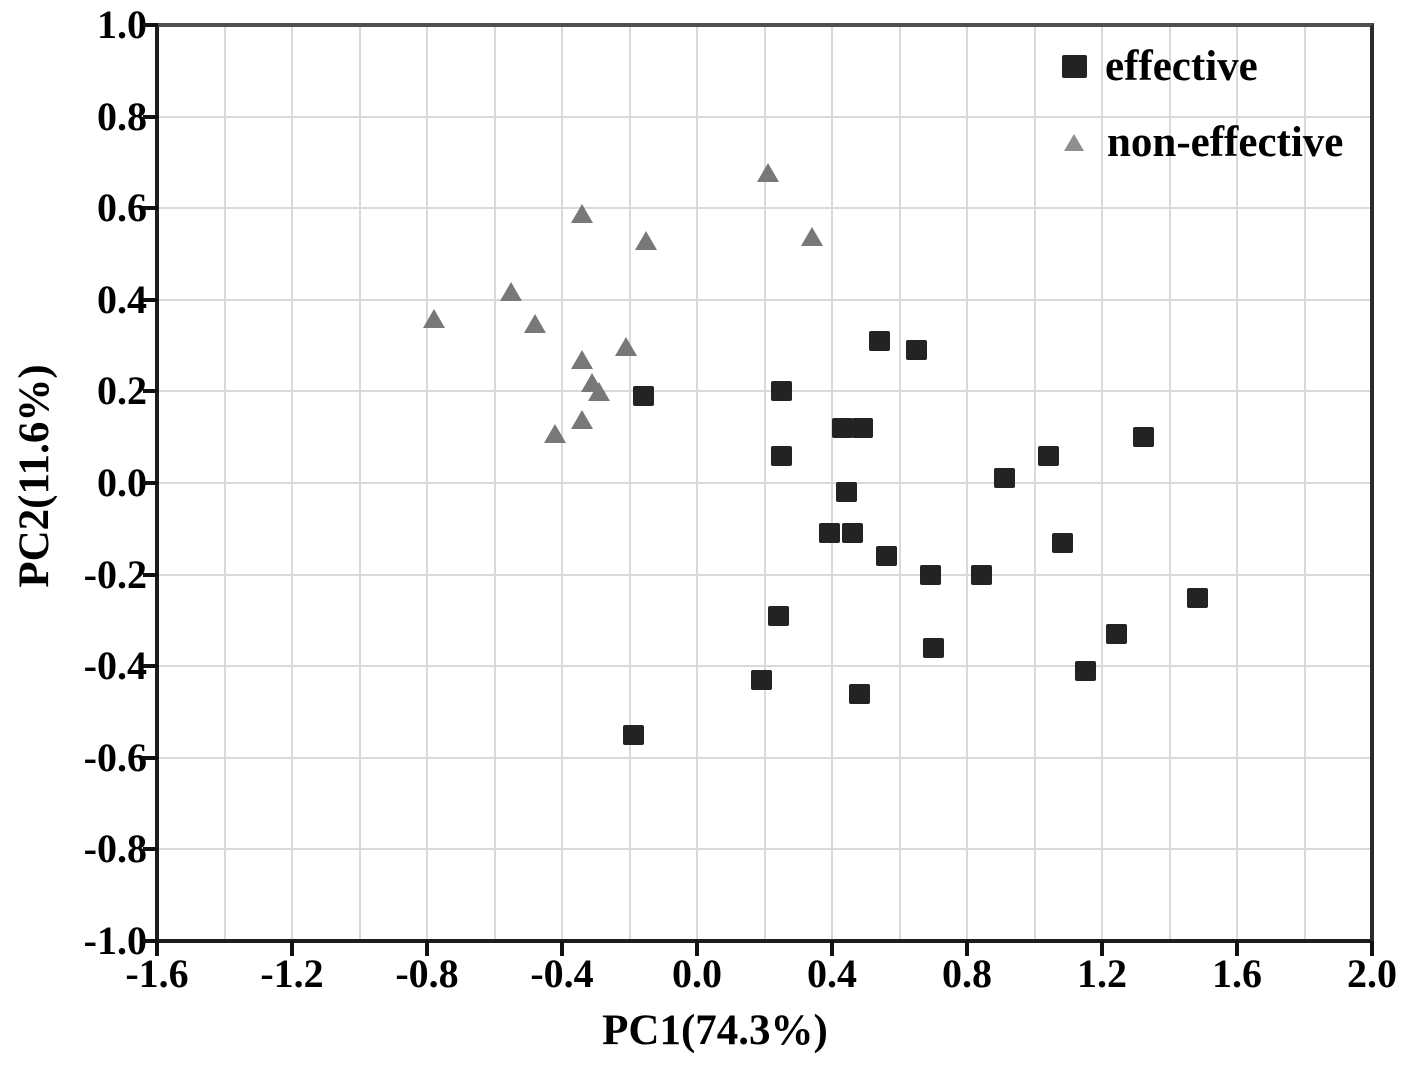  Describe the element at coordinates (292, 973) in the screenshot. I see `x-tick-label--1.2: -1.2` at that location.